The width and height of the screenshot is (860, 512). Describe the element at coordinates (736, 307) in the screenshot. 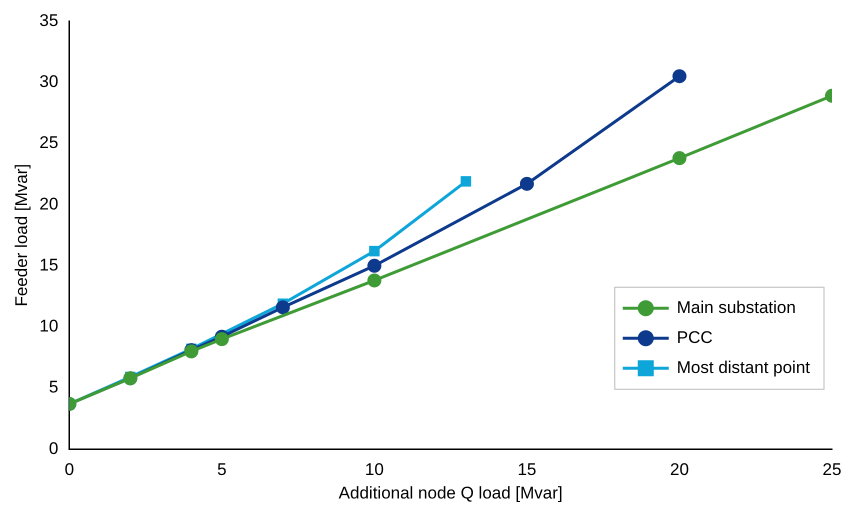

I see `legend-label: Main substation` at that location.